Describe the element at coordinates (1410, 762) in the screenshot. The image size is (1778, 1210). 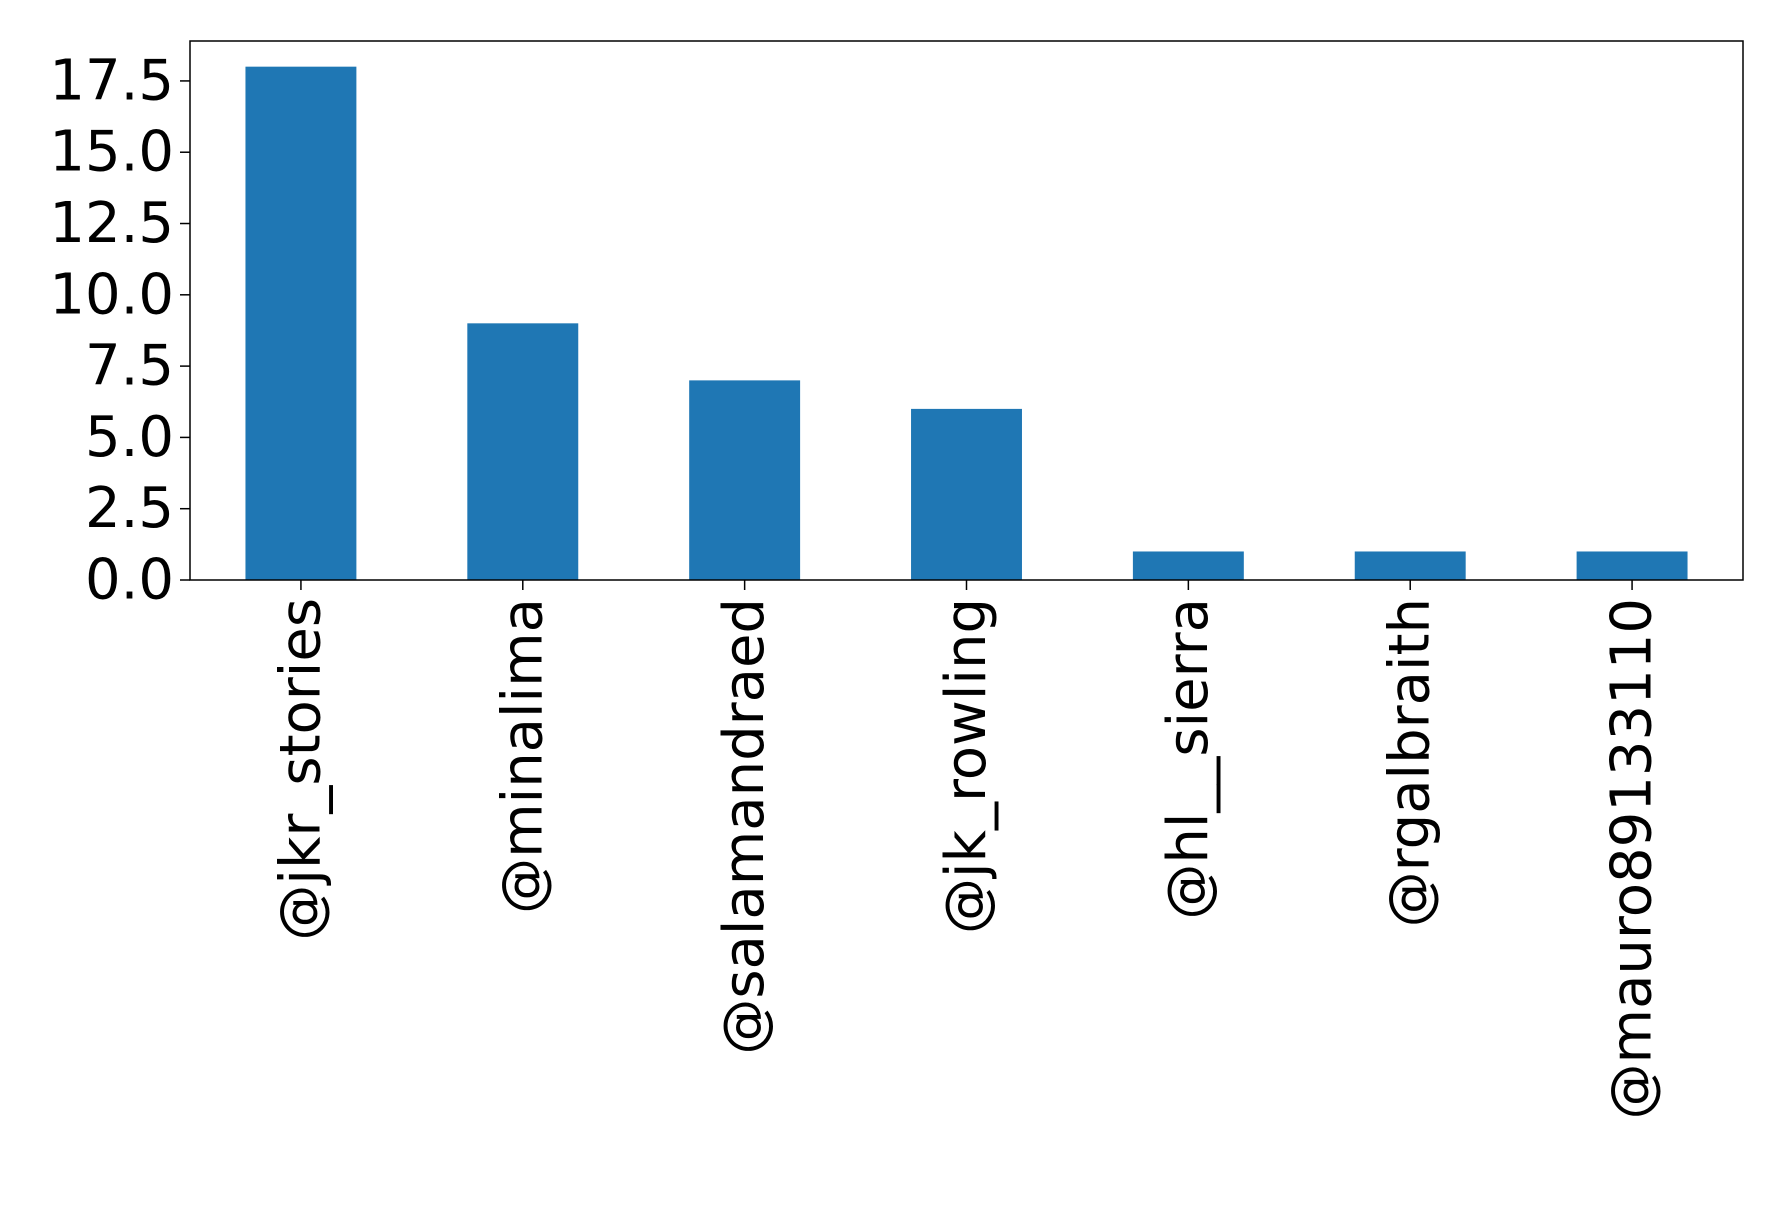
I see `x-tick-label-5: @rgalbraith` at that location.